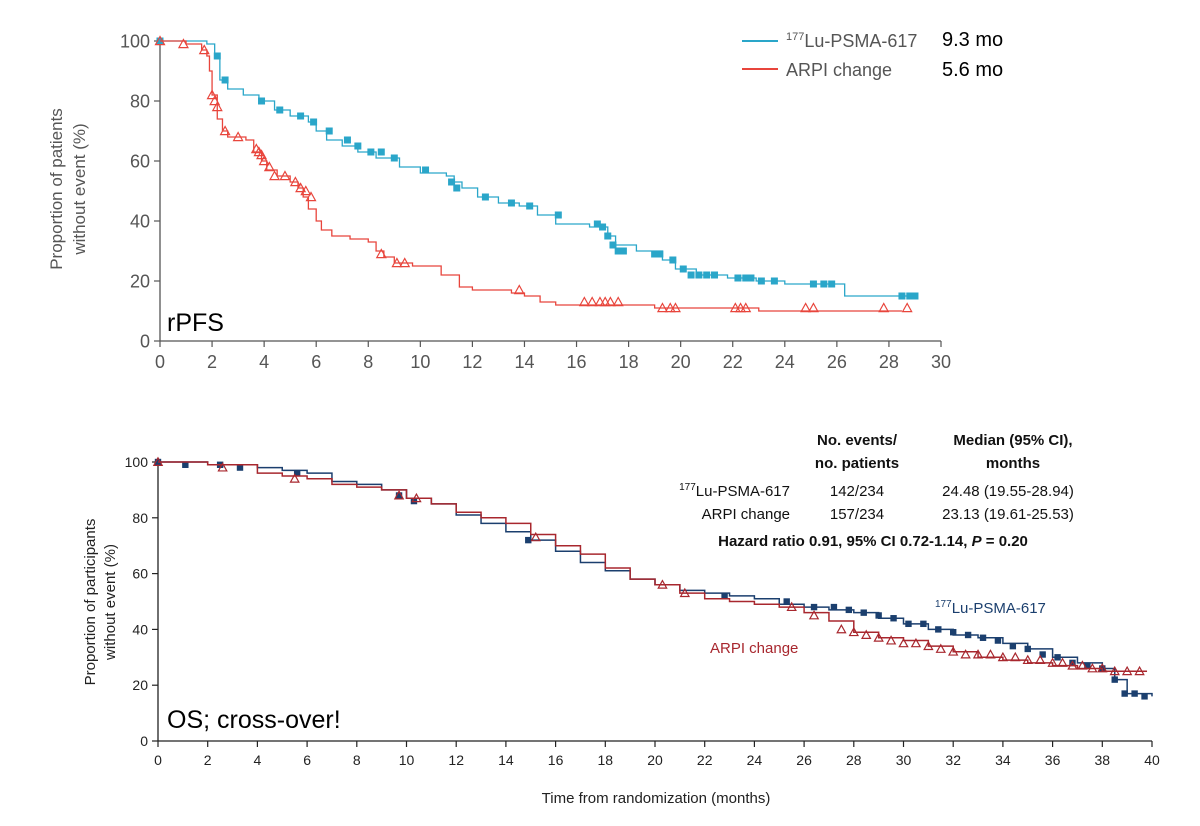 The width and height of the screenshot is (1200, 826). I want to click on x-tick-label-40: 40, so click(1152, 760).